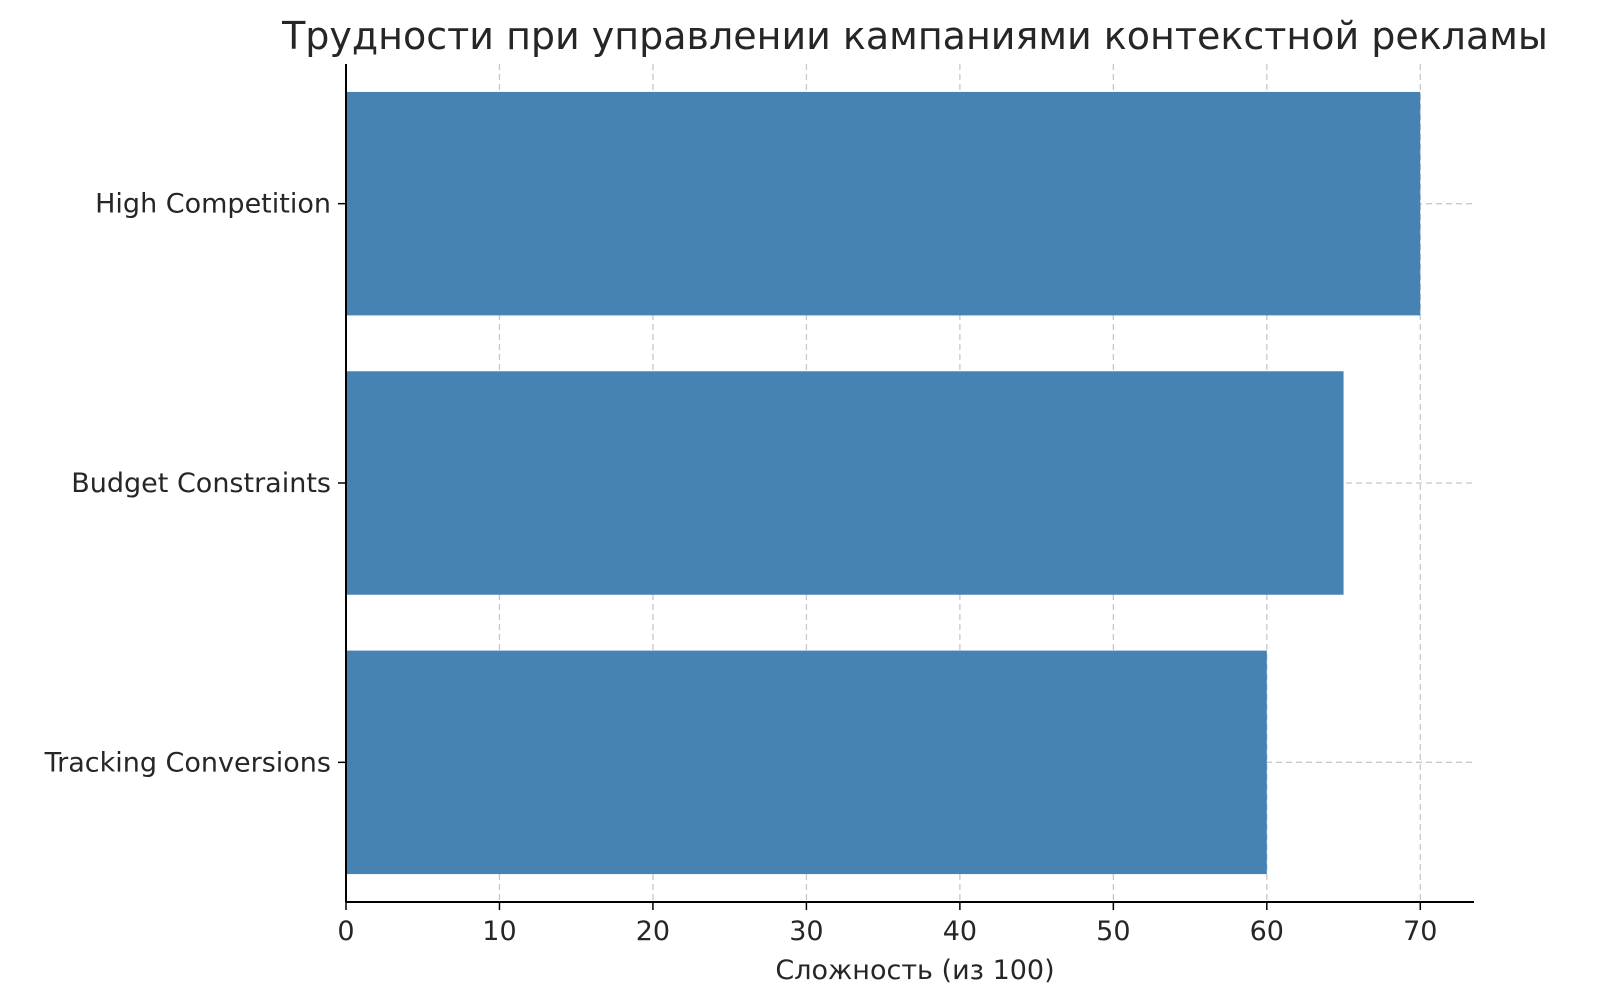  What do you see at coordinates (914, 970) in the screenshot?
I see `x-axis-label: Сложность (из 100)` at bounding box center [914, 970].